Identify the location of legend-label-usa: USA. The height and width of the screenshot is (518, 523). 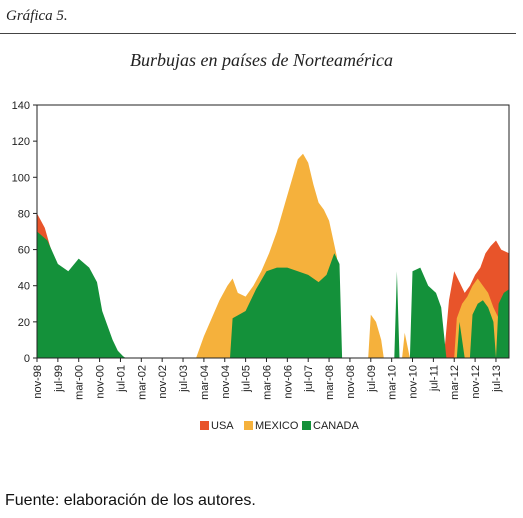
(222, 426).